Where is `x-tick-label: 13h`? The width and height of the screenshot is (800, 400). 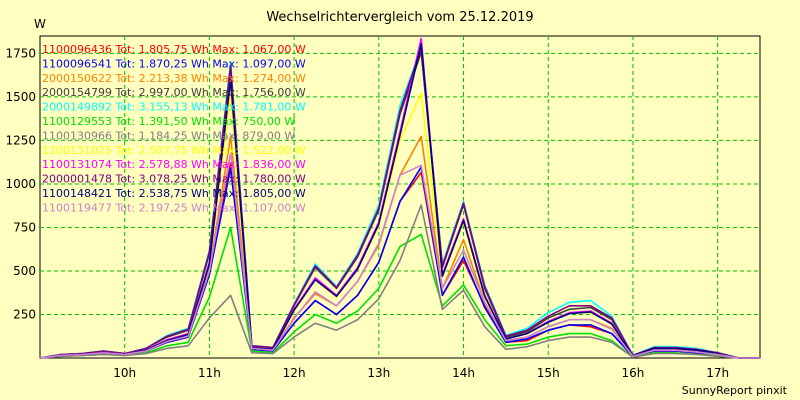
x-tick-label: 13h is located at coordinates (378, 373).